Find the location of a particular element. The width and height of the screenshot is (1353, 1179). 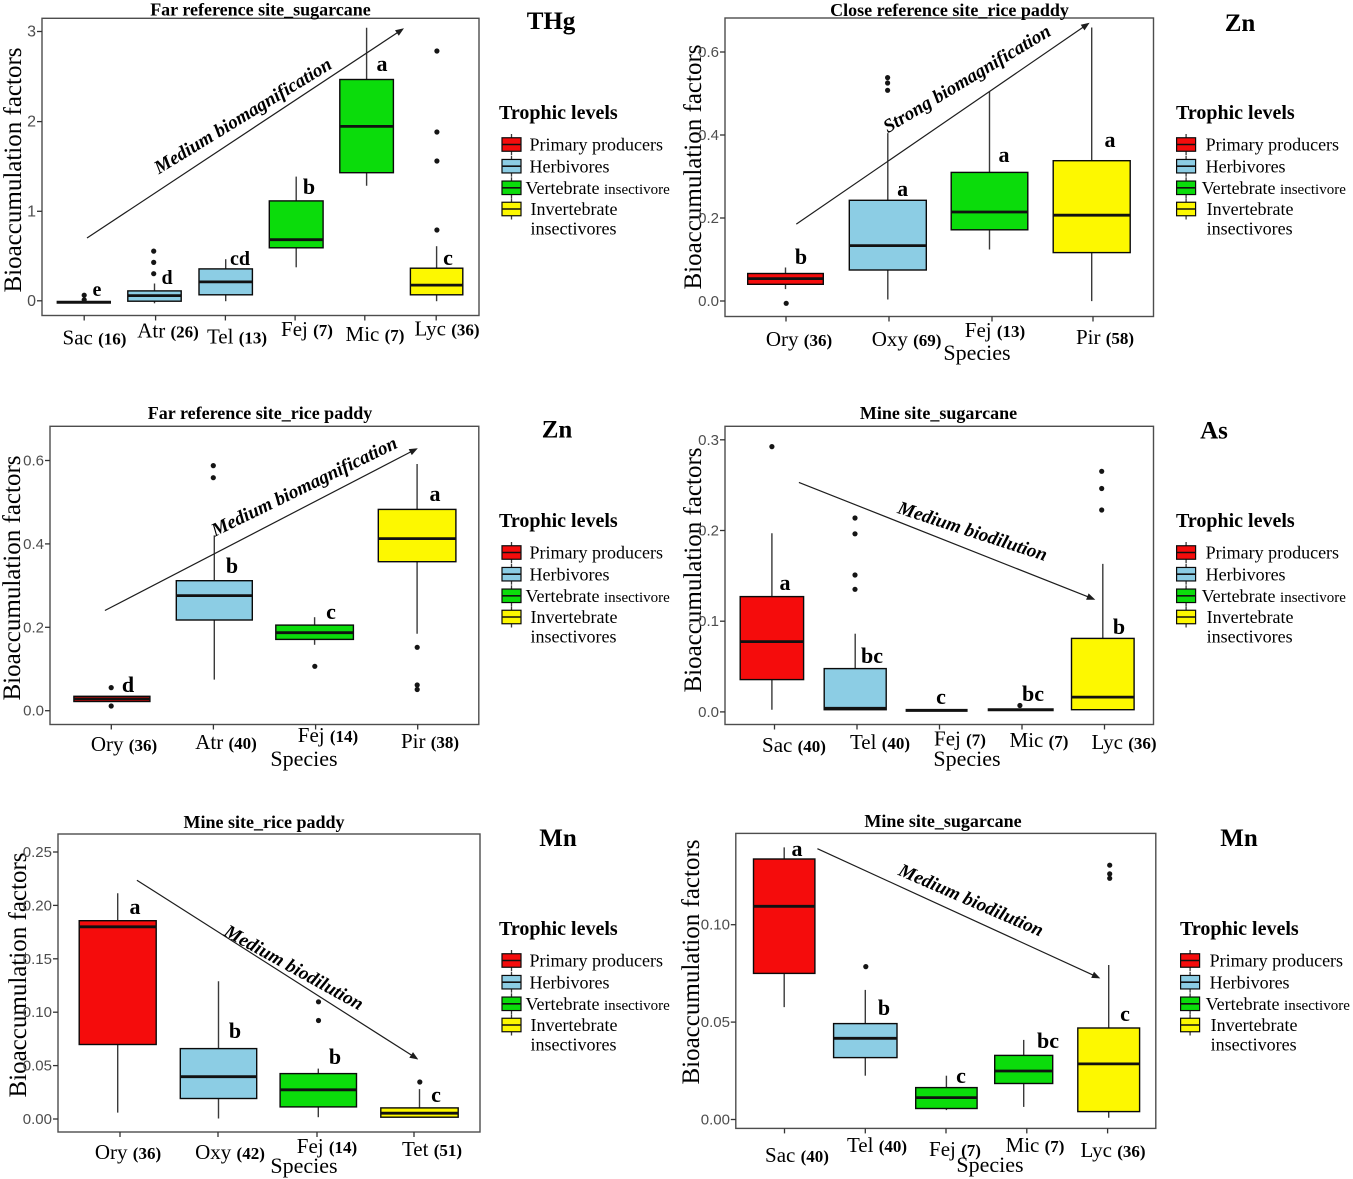

svg-text: 2 is located at coordinates (31, 122).